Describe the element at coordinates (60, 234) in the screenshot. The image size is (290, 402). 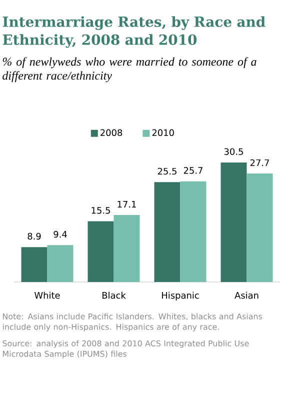
I see `data-label: 9.4` at that location.